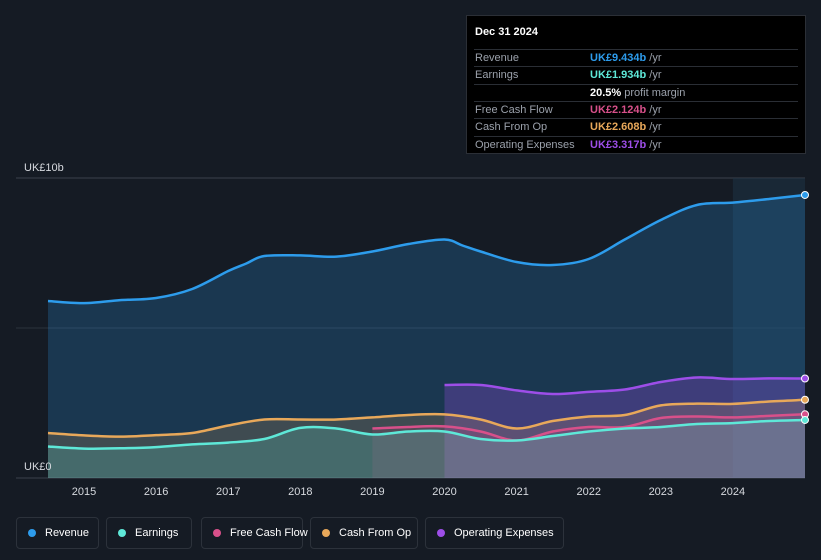  Describe the element at coordinates (497, 75) in the screenshot. I see `tooltip-label: Earnings` at that location.